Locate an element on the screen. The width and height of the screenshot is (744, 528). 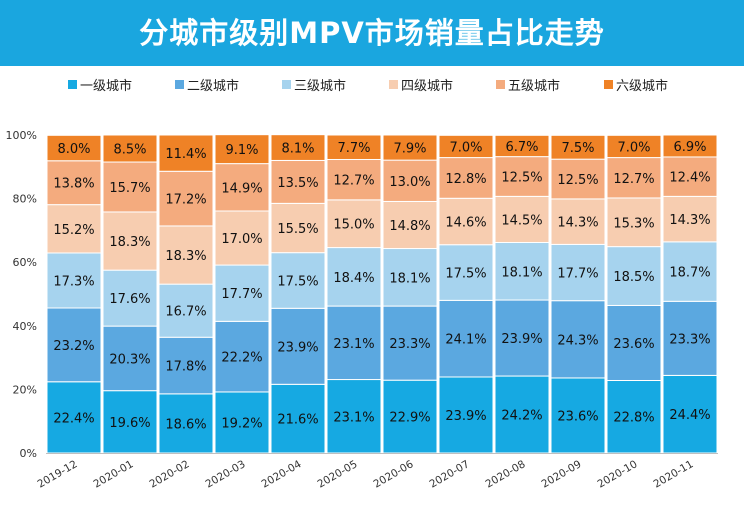
legend-item-3: 三级城市 is located at coordinates (314, 84).